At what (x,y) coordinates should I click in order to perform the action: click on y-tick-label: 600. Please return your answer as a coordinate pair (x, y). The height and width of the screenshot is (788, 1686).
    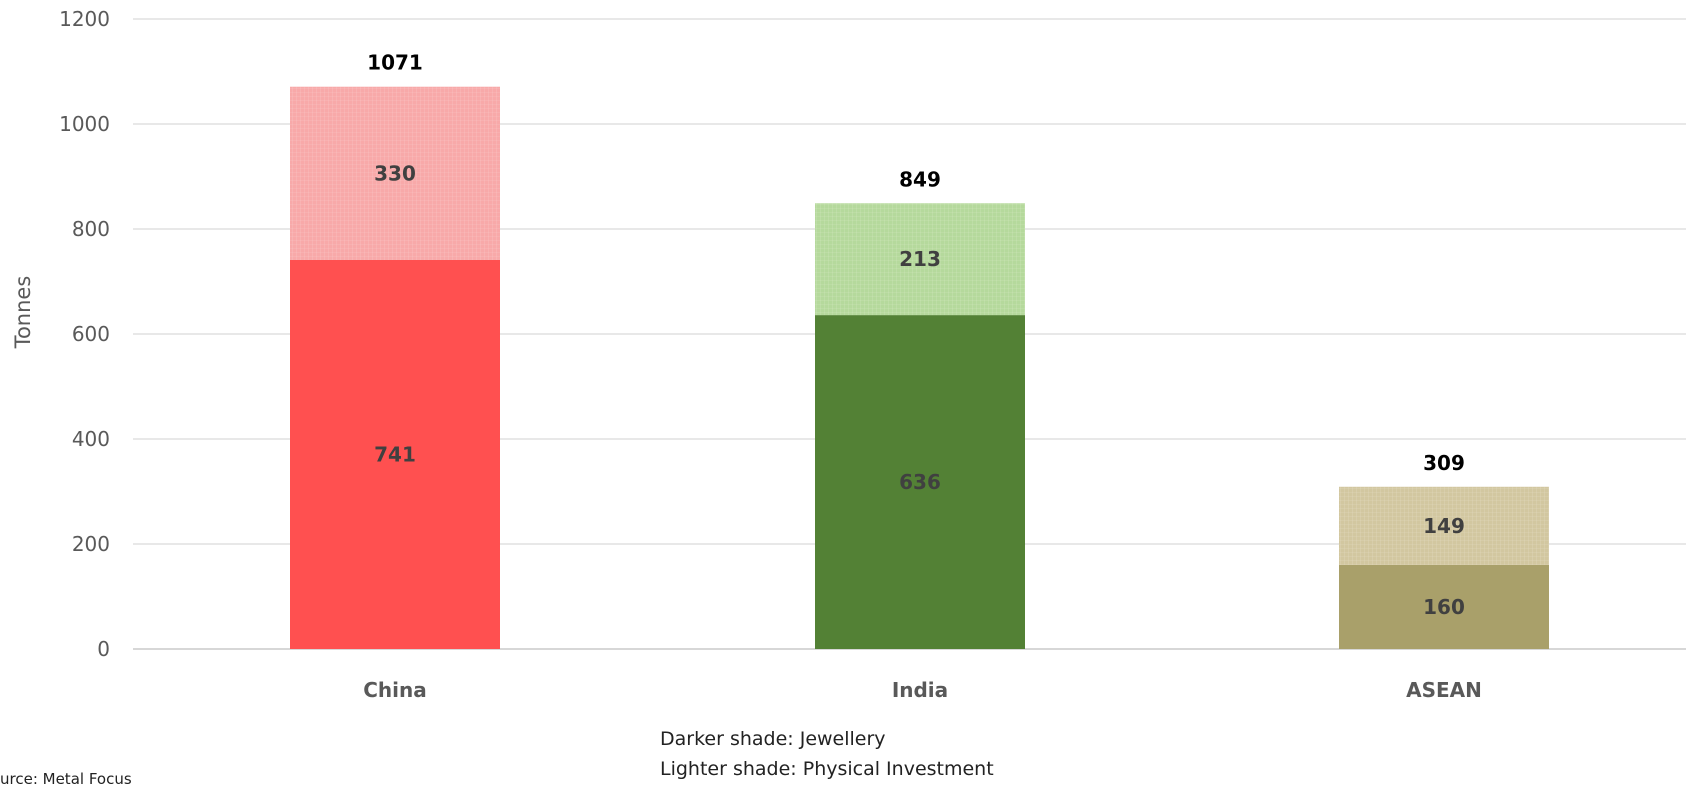
    Looking at the image, I should click on (91, 334).